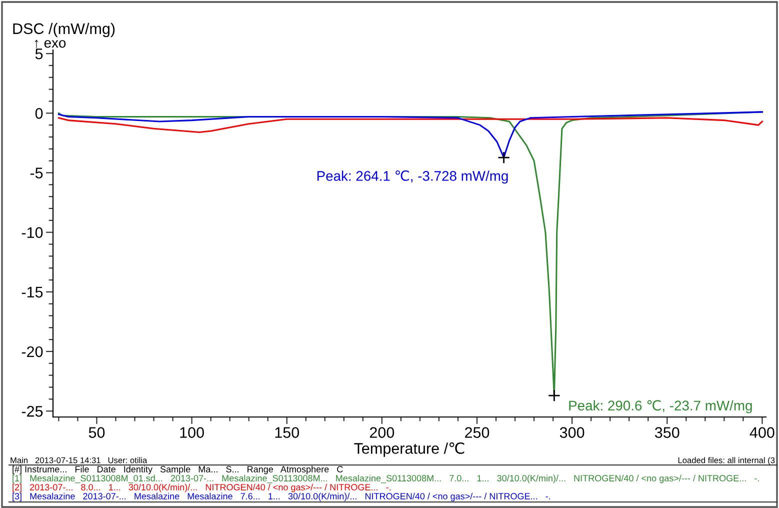 The image size is (779, 508). I want to click on x-tick-label: 250, so click(477, 432).